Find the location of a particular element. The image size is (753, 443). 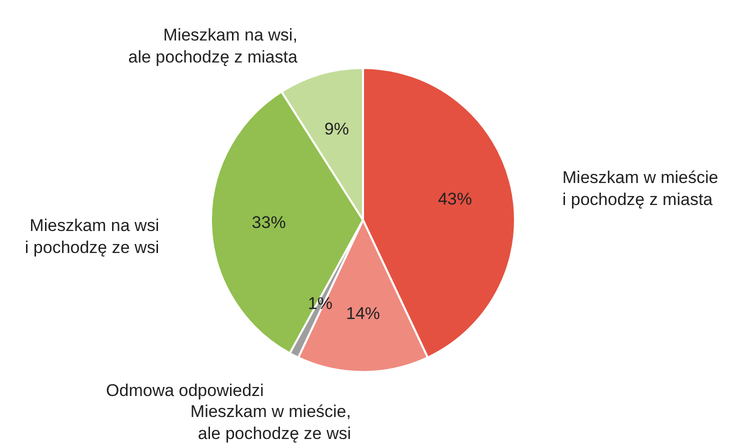

data-label: 33% is located at coordinates (269, 222).